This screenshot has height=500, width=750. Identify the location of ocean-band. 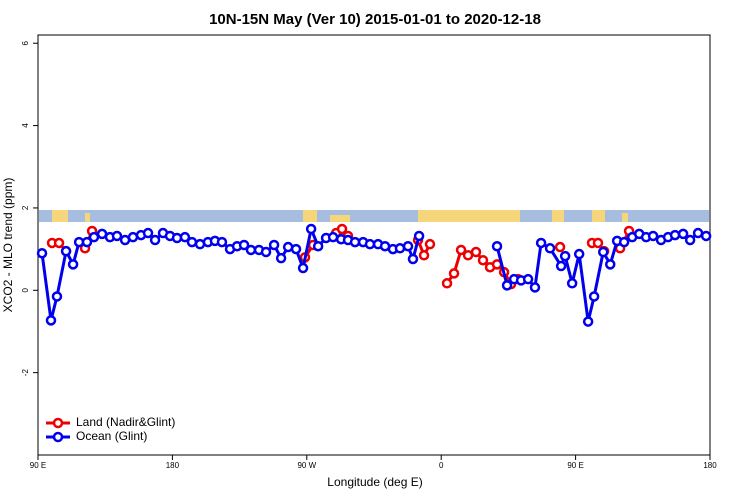
(374, 216).